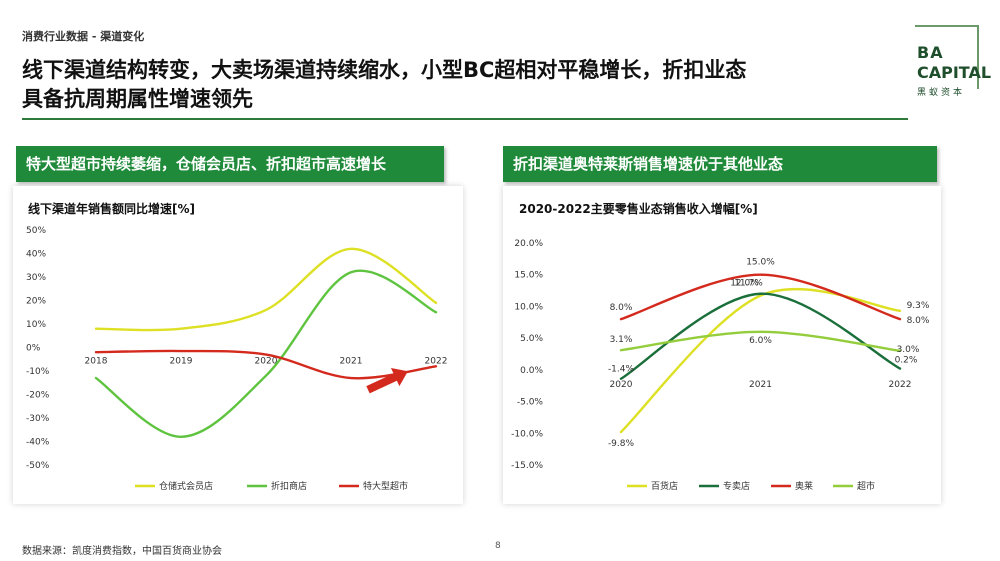 This screenshot has height=561, width=1000. Describe the element at coordinates (36, 302) in the screenshot. I see `y-tick-label: 20%` at that location.